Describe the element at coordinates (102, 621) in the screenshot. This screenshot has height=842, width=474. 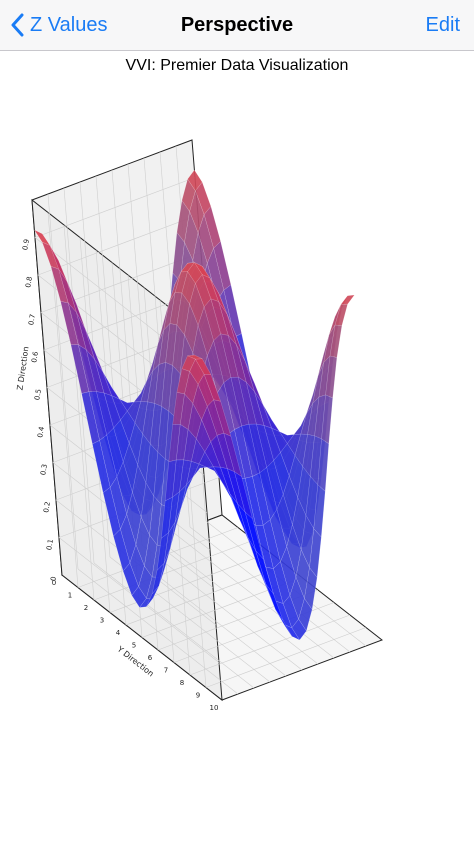
I see `y-tick-label: 3` at that location.